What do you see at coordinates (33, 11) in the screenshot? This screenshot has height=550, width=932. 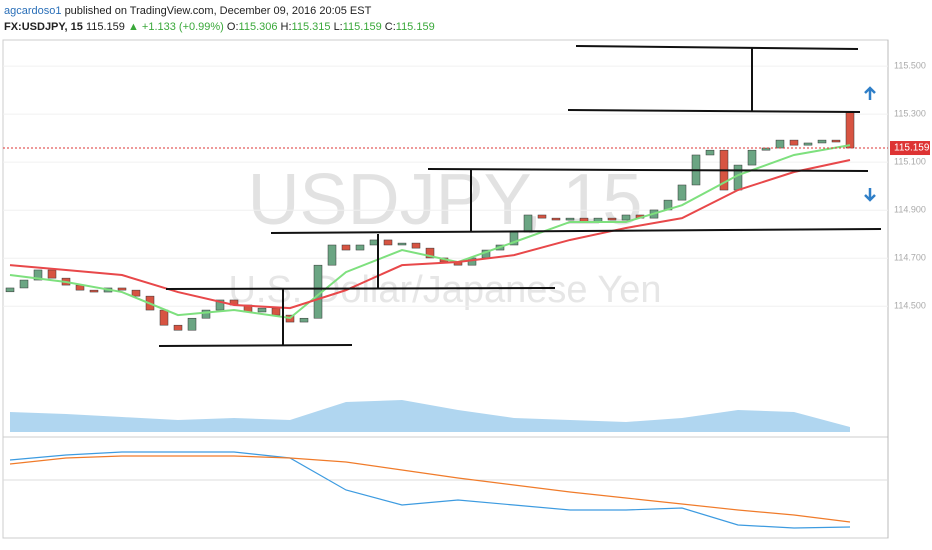 I see `author: agcardoso1` at bounding box center [33, 11].